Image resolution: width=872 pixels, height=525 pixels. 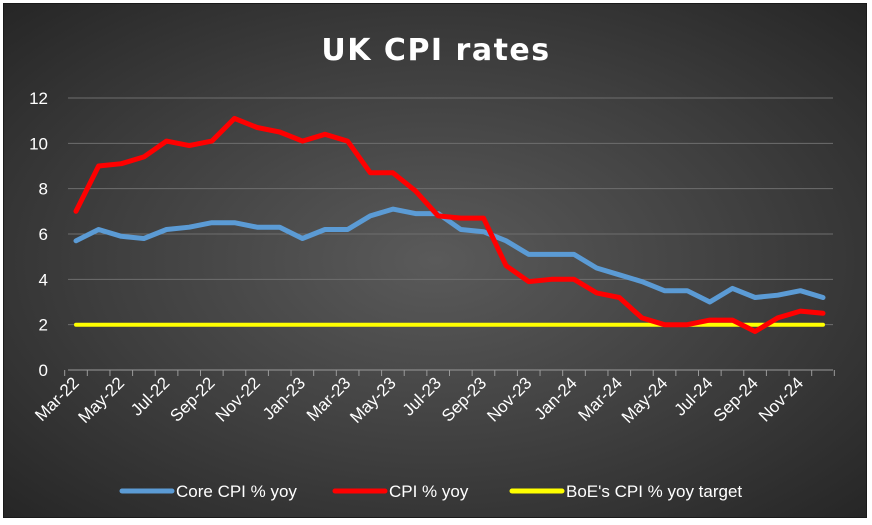 I want to click on y-tick-label: 0, so click(x=43, y=370).